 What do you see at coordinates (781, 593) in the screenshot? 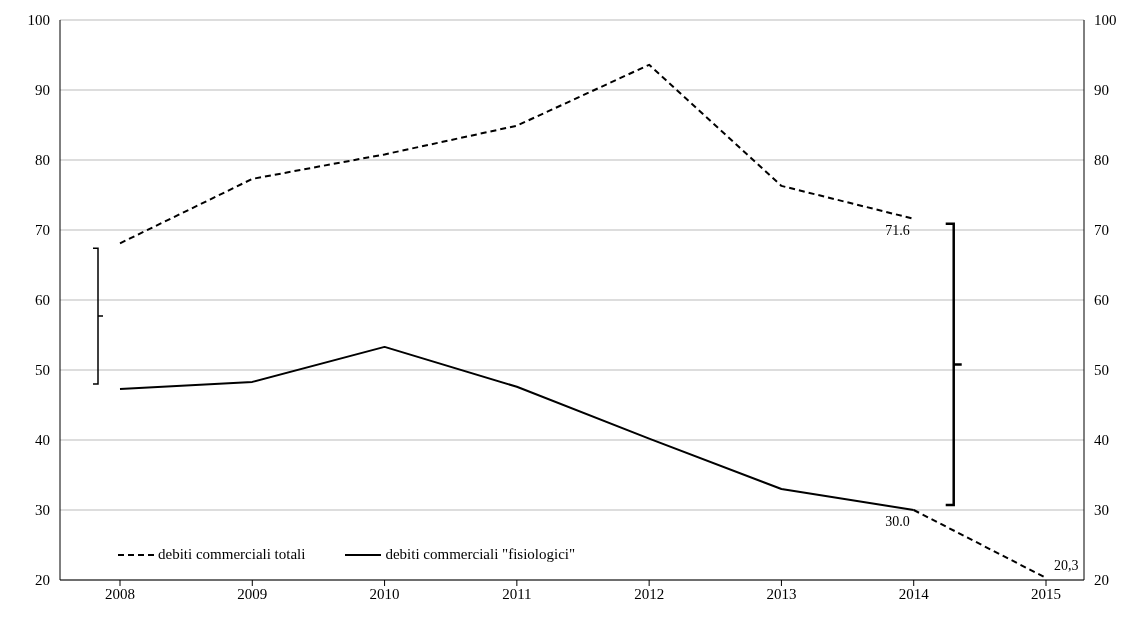
I see `x-tick-label: 2013` at bounding box center [781, 593].